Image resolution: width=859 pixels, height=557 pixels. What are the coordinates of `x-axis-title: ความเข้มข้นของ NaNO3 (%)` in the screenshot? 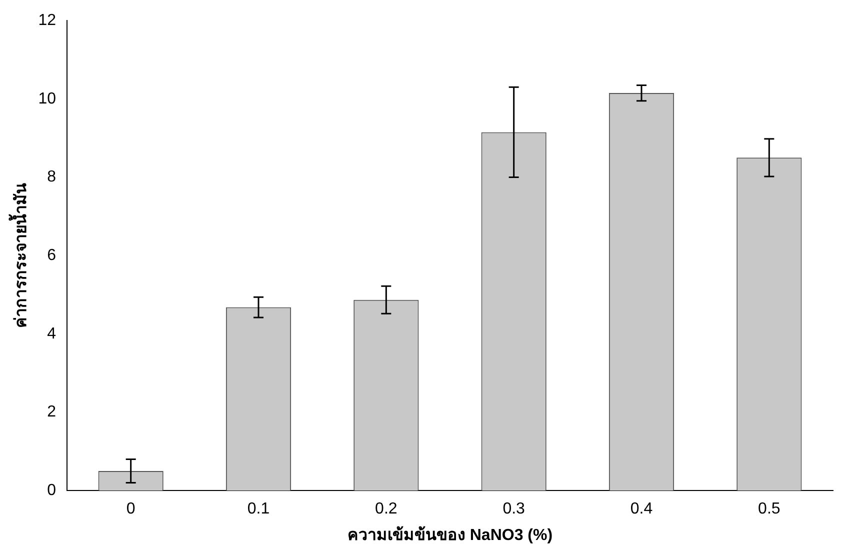 It's located at (450, 535).